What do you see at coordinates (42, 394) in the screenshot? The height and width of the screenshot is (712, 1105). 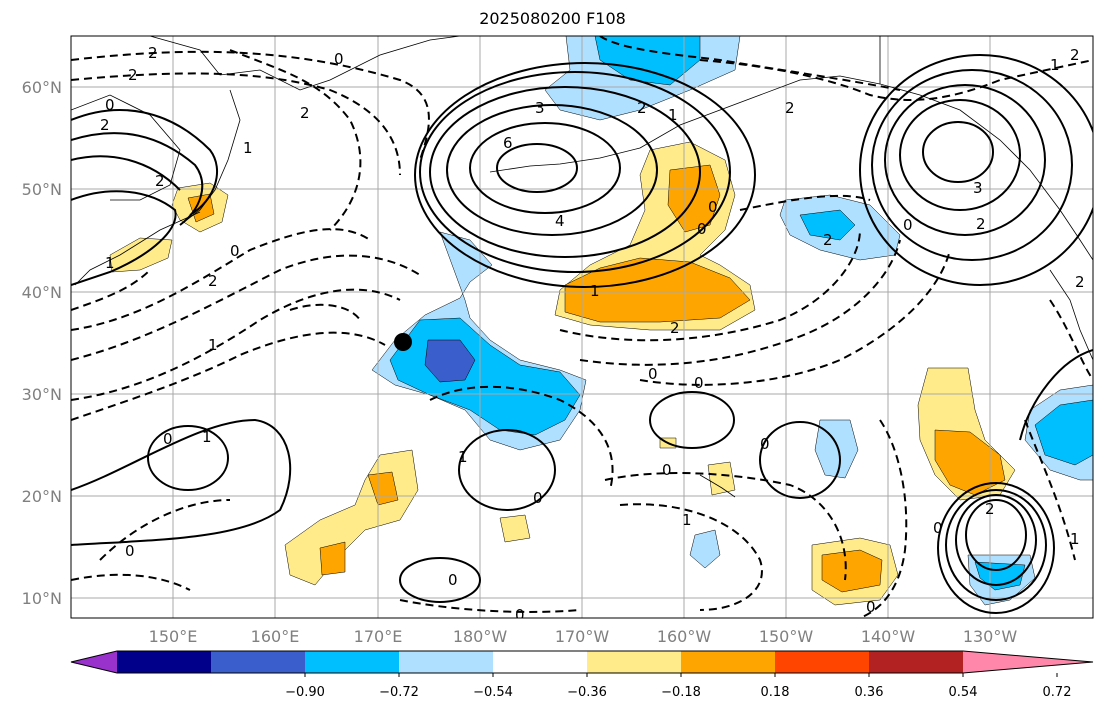 I see `lat-label: 30°N` at bounding box center [42, 394].